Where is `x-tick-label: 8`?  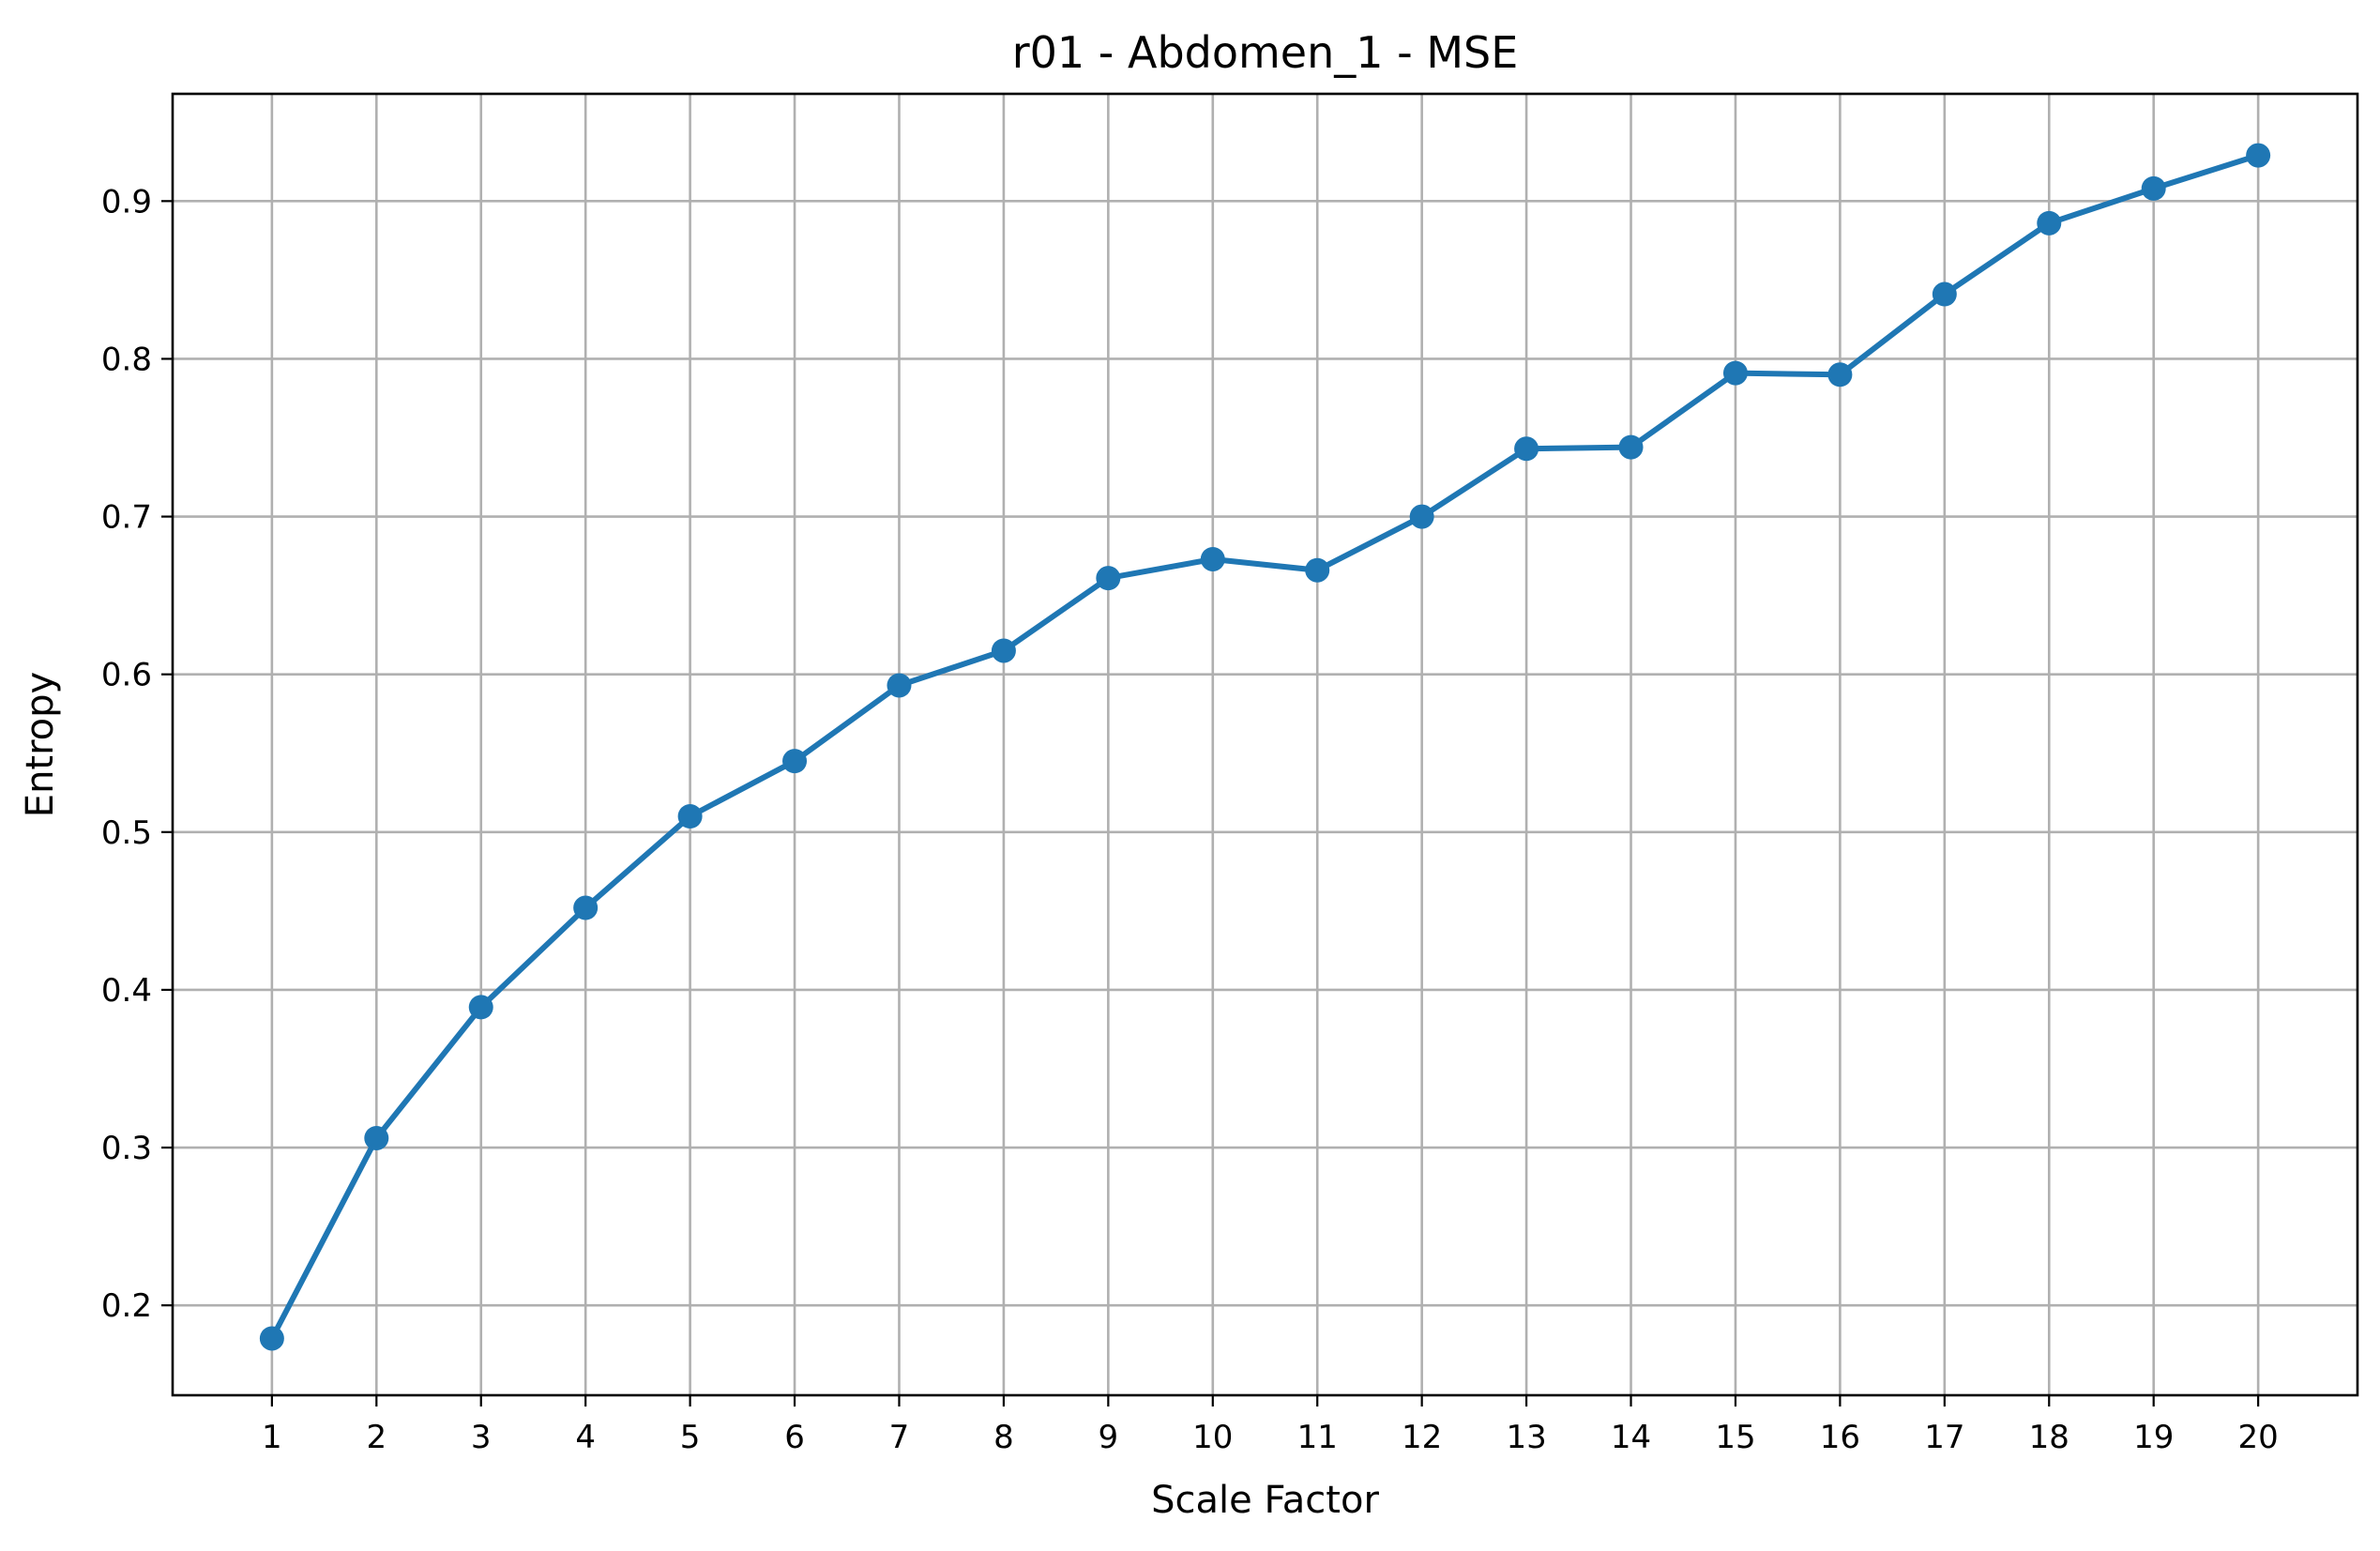
x-tick-label: 8 is located at coordinates (1003, 1437).